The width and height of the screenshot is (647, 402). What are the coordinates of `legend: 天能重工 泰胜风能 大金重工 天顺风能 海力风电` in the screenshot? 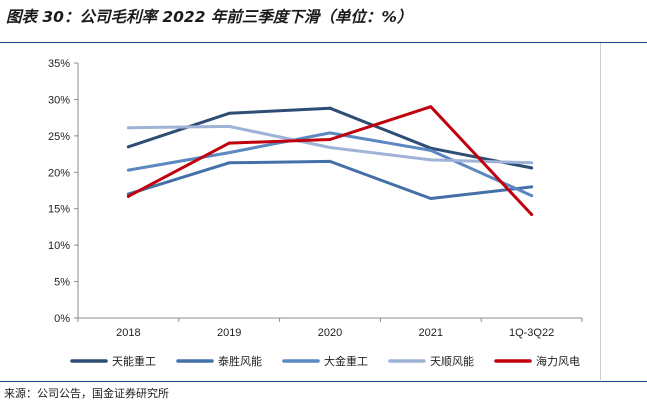 It's located at (325, 361).